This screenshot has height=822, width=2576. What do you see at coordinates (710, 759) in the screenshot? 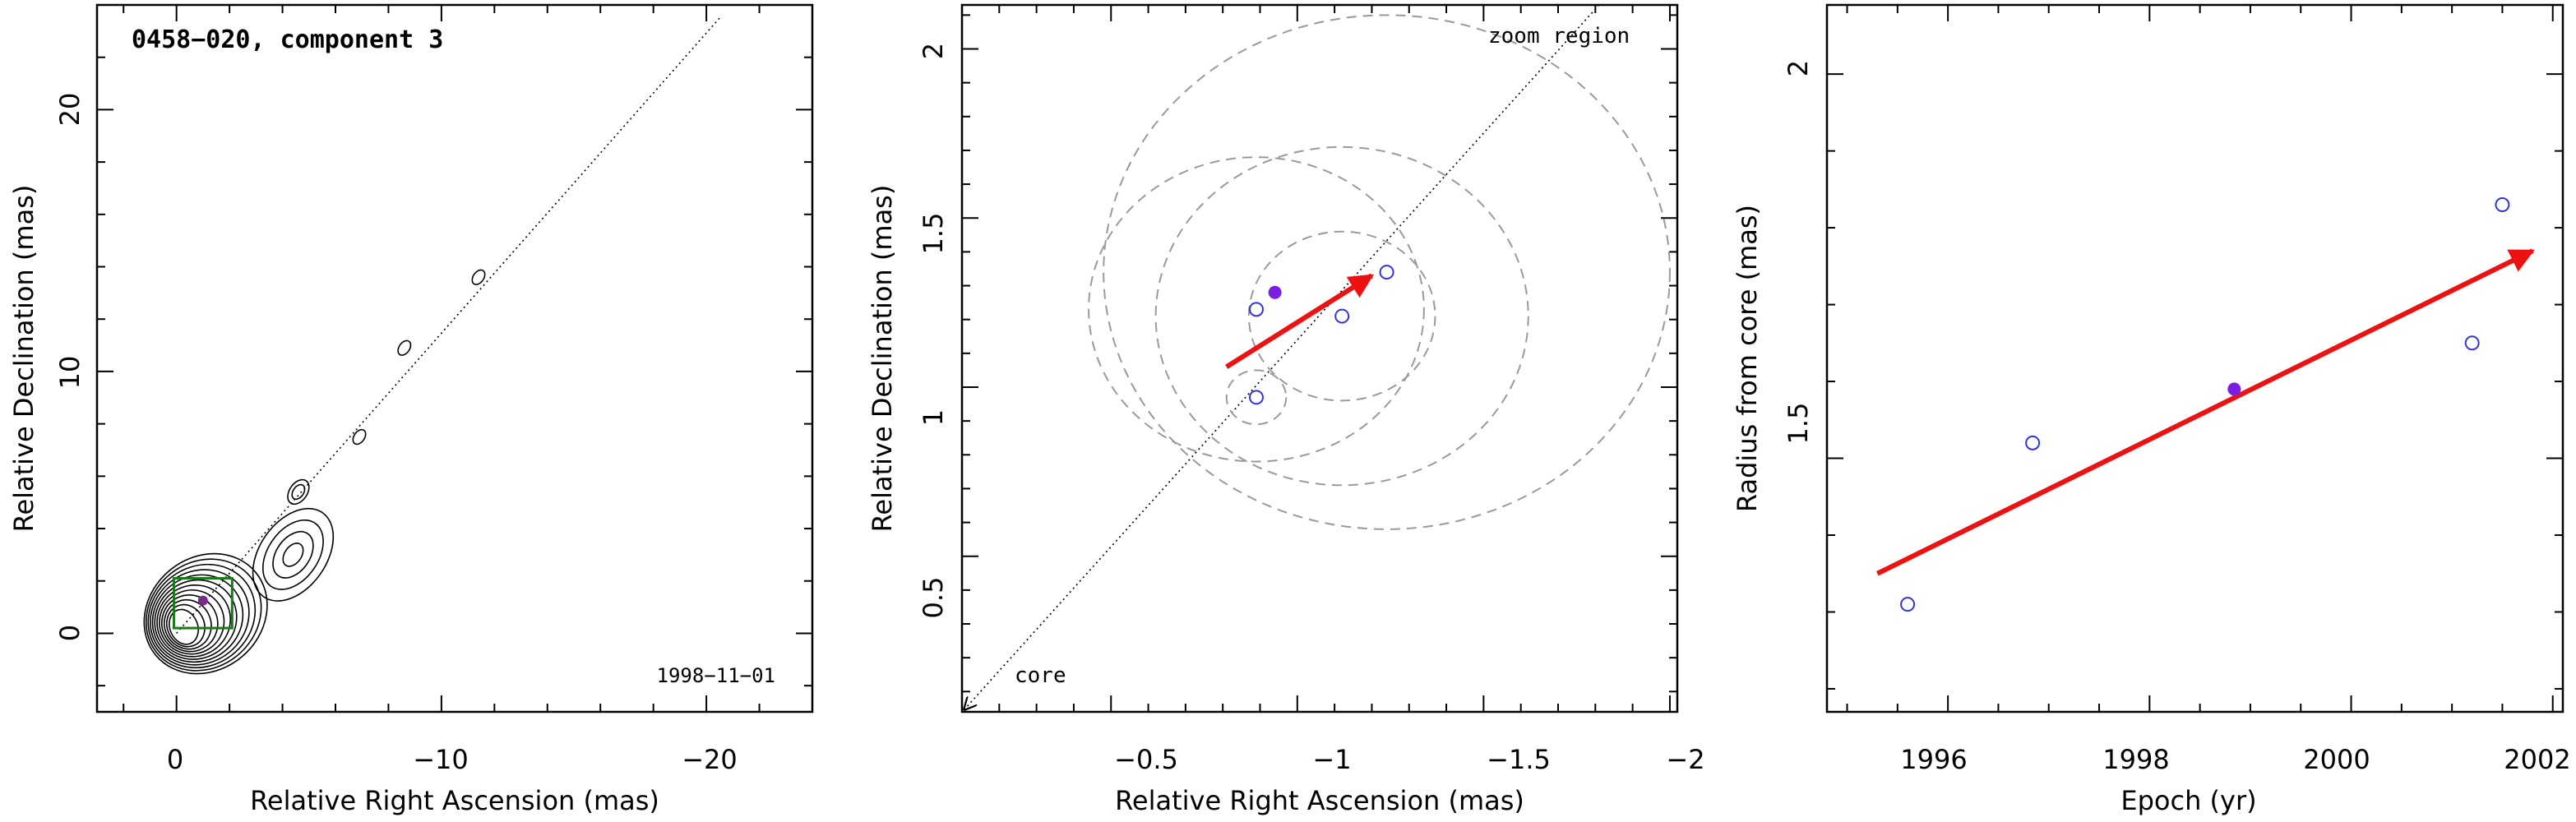
I see `panel-1-x-tick-label: −20` at bounding box center [710, 759].